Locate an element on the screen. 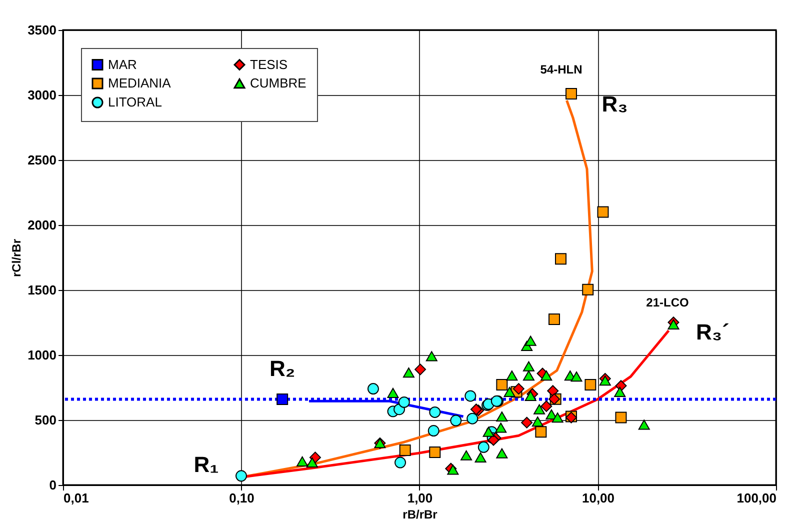 This screenshot has width=806, height=528. annotation: R₃´ is located at coordinates (713, 332).